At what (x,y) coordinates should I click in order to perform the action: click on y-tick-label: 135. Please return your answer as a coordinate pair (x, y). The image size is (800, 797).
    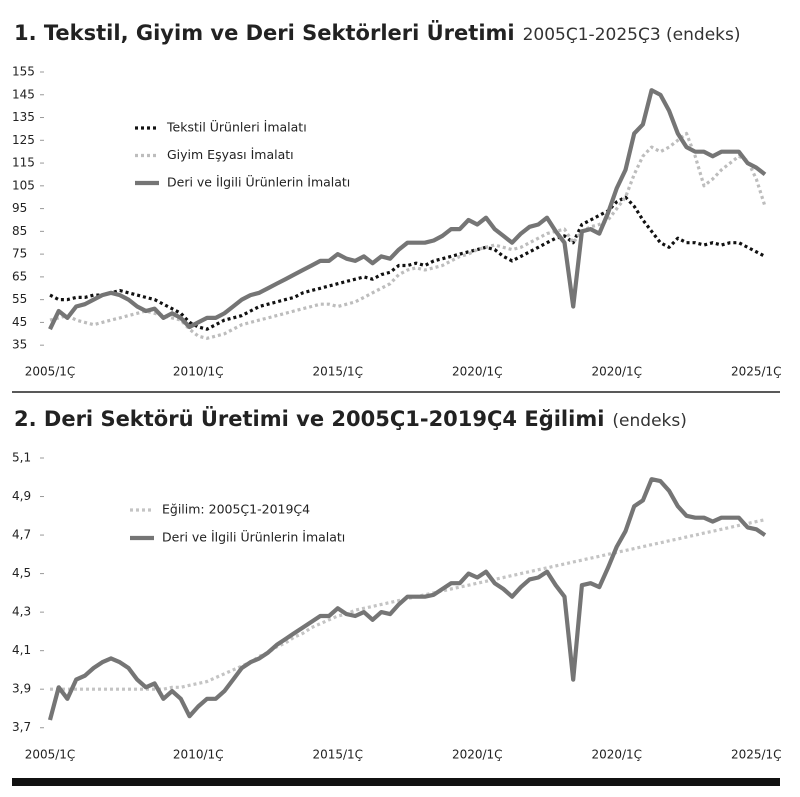
    Looking at the image, I should click on (23, 117).